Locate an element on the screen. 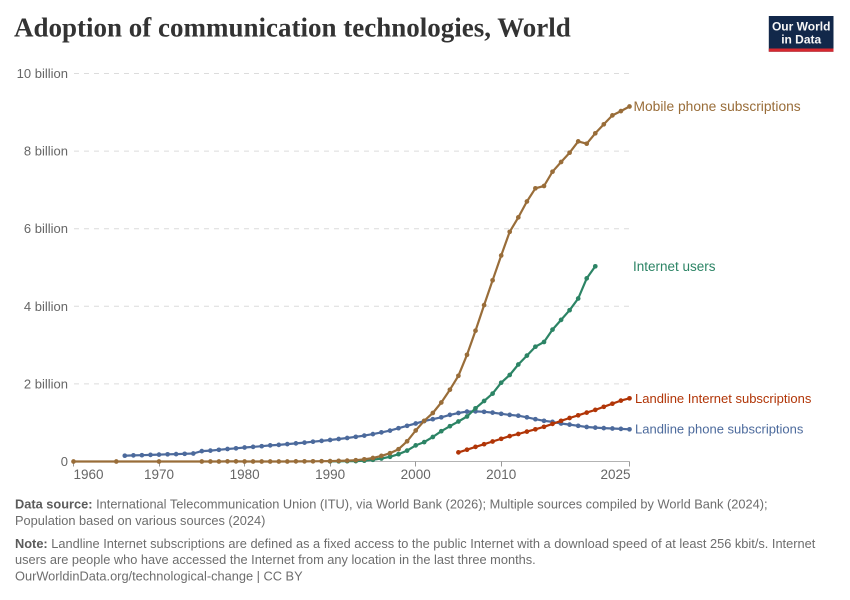 This screenshot has height=600, width=850. svg-text: 0 is located at coordinates (64, 461).